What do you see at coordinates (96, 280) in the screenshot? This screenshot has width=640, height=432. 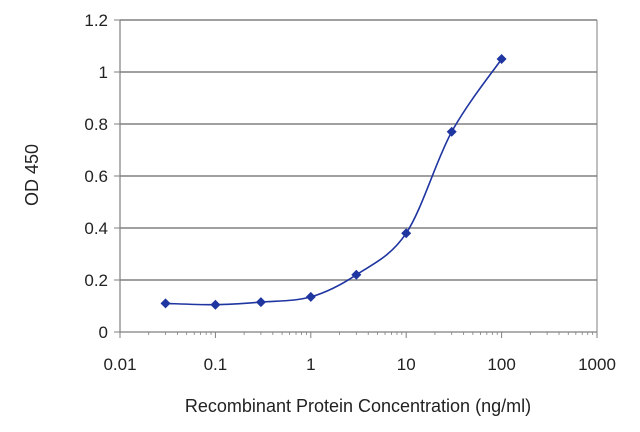 I see `y-tick-label: 0.2` at bounding box center [96, 280].